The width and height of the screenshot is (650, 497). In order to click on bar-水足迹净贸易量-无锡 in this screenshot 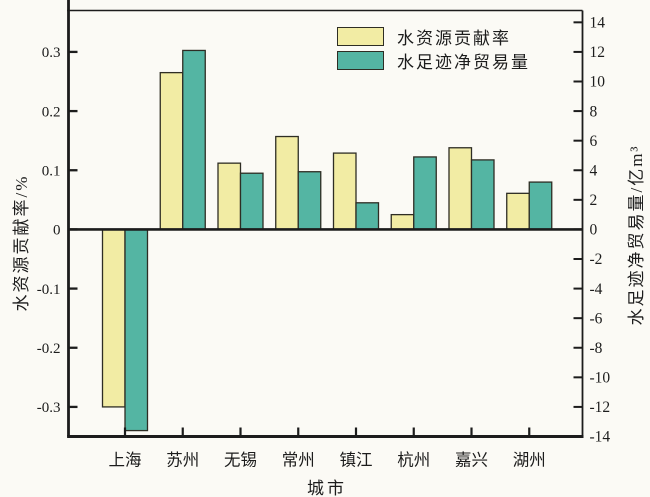, I will do `click(251, 201)`.